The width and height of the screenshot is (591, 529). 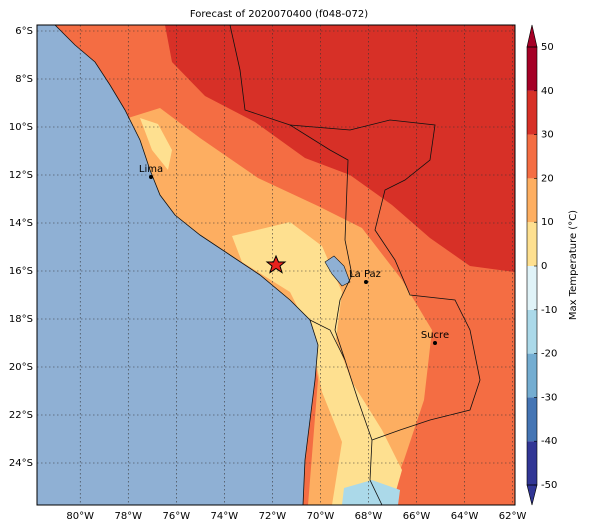 I want to click on lat-tick-label: 6°S, so click(x=24, y=31).